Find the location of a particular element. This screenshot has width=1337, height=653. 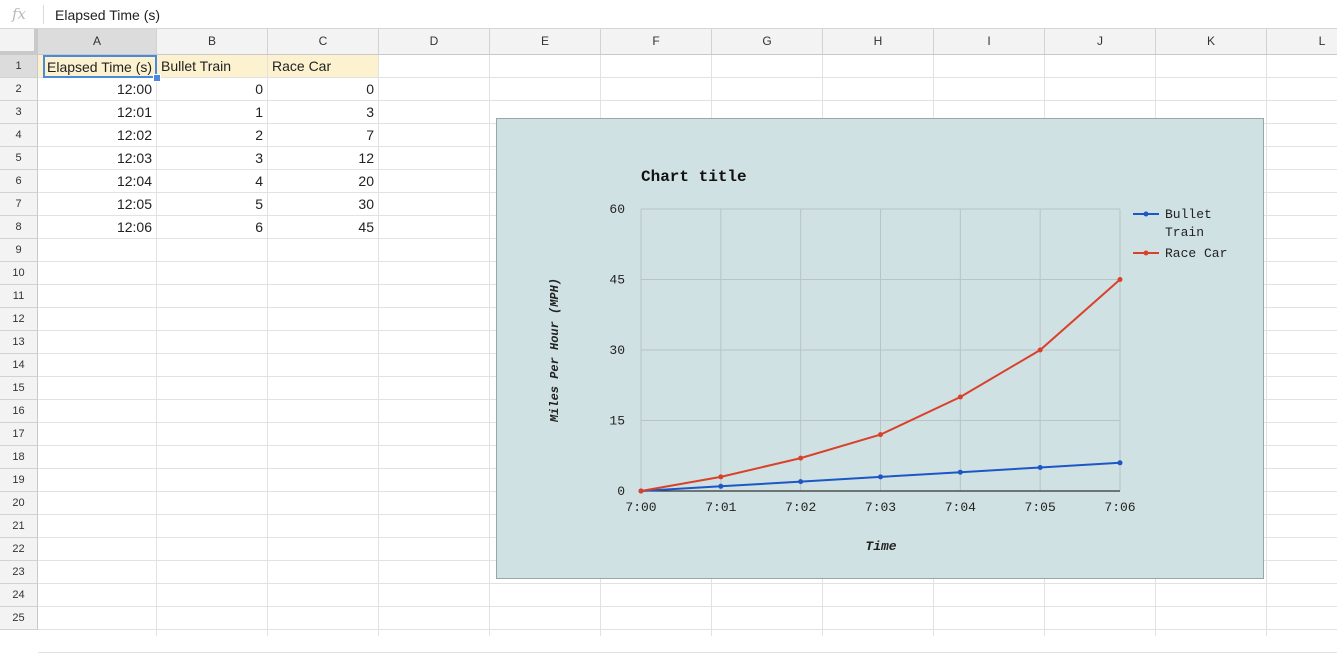

row-header-24: 24 is located at coordinates (19, 595).